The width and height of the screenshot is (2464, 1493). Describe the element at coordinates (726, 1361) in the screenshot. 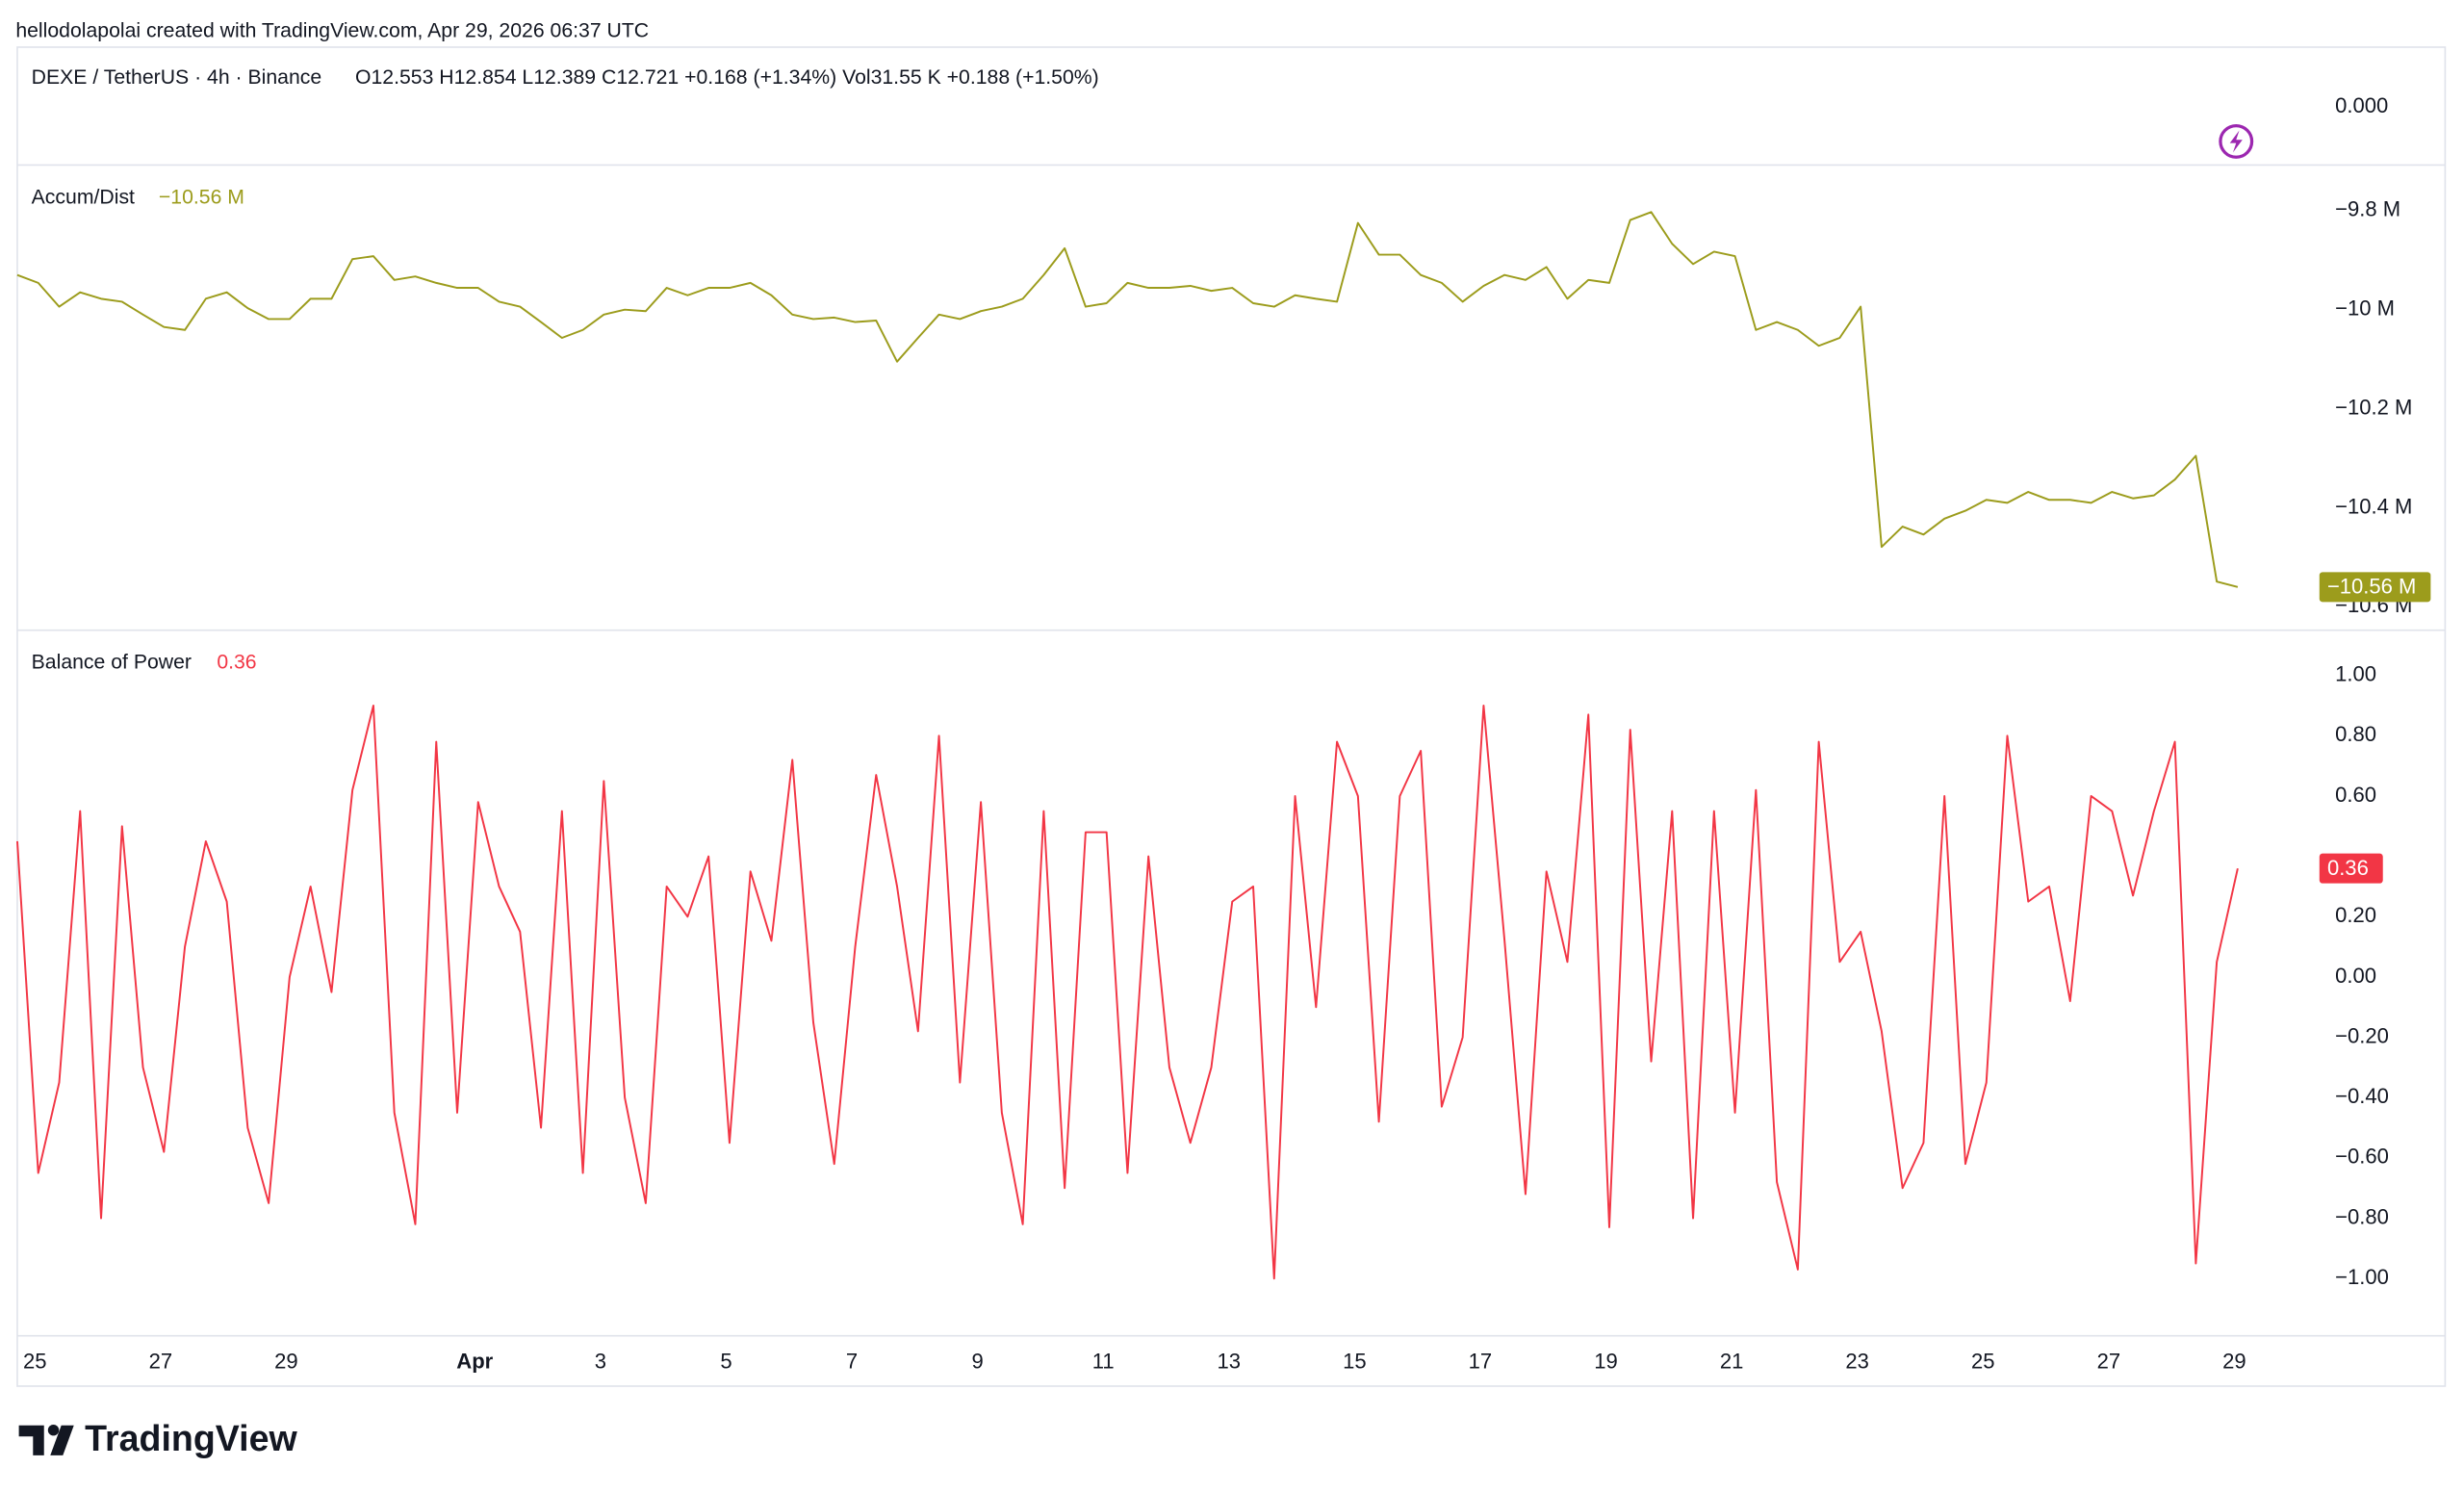

I see `x-tick-label: 5` at that location.